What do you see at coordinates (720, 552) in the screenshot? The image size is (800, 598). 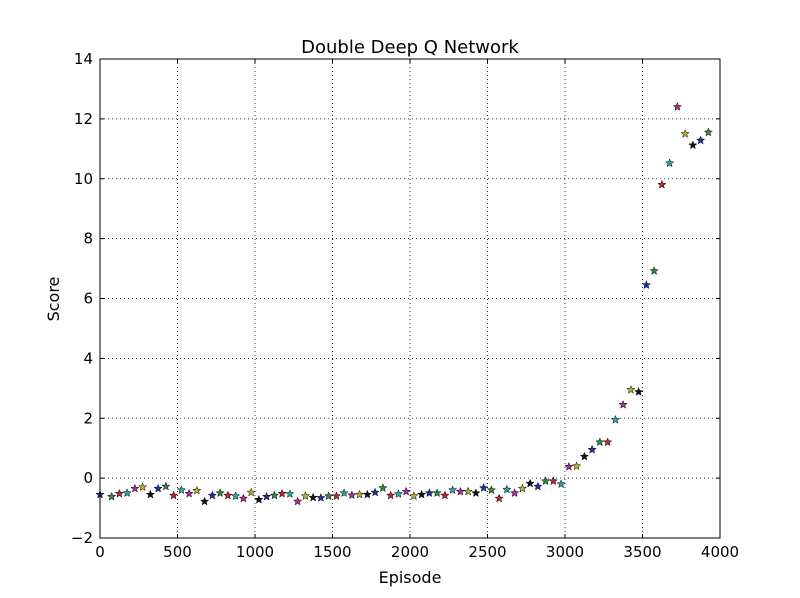 I see `x-tick-label: 4000` at bounding box center [720, 552].